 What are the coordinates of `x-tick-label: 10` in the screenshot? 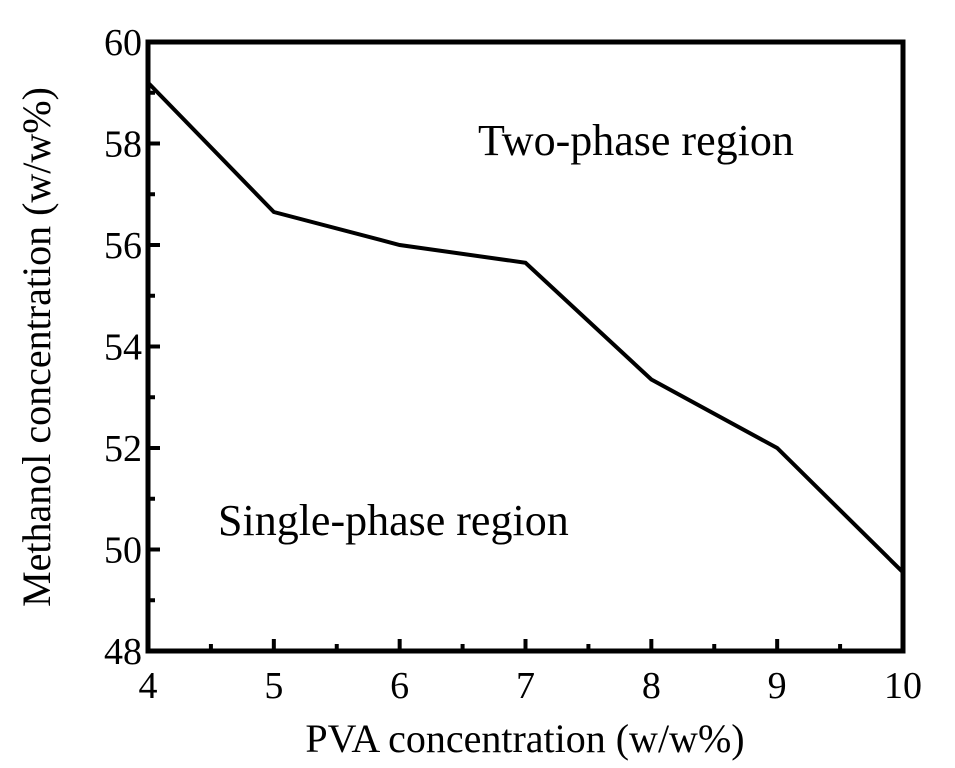 It's located at (903, 686).